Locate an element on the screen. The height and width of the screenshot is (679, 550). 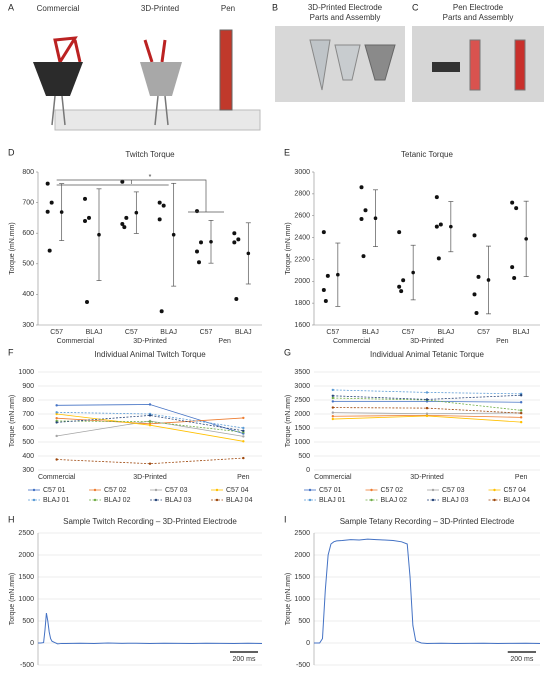
panel-label: H is located at coordinates (11, 519).